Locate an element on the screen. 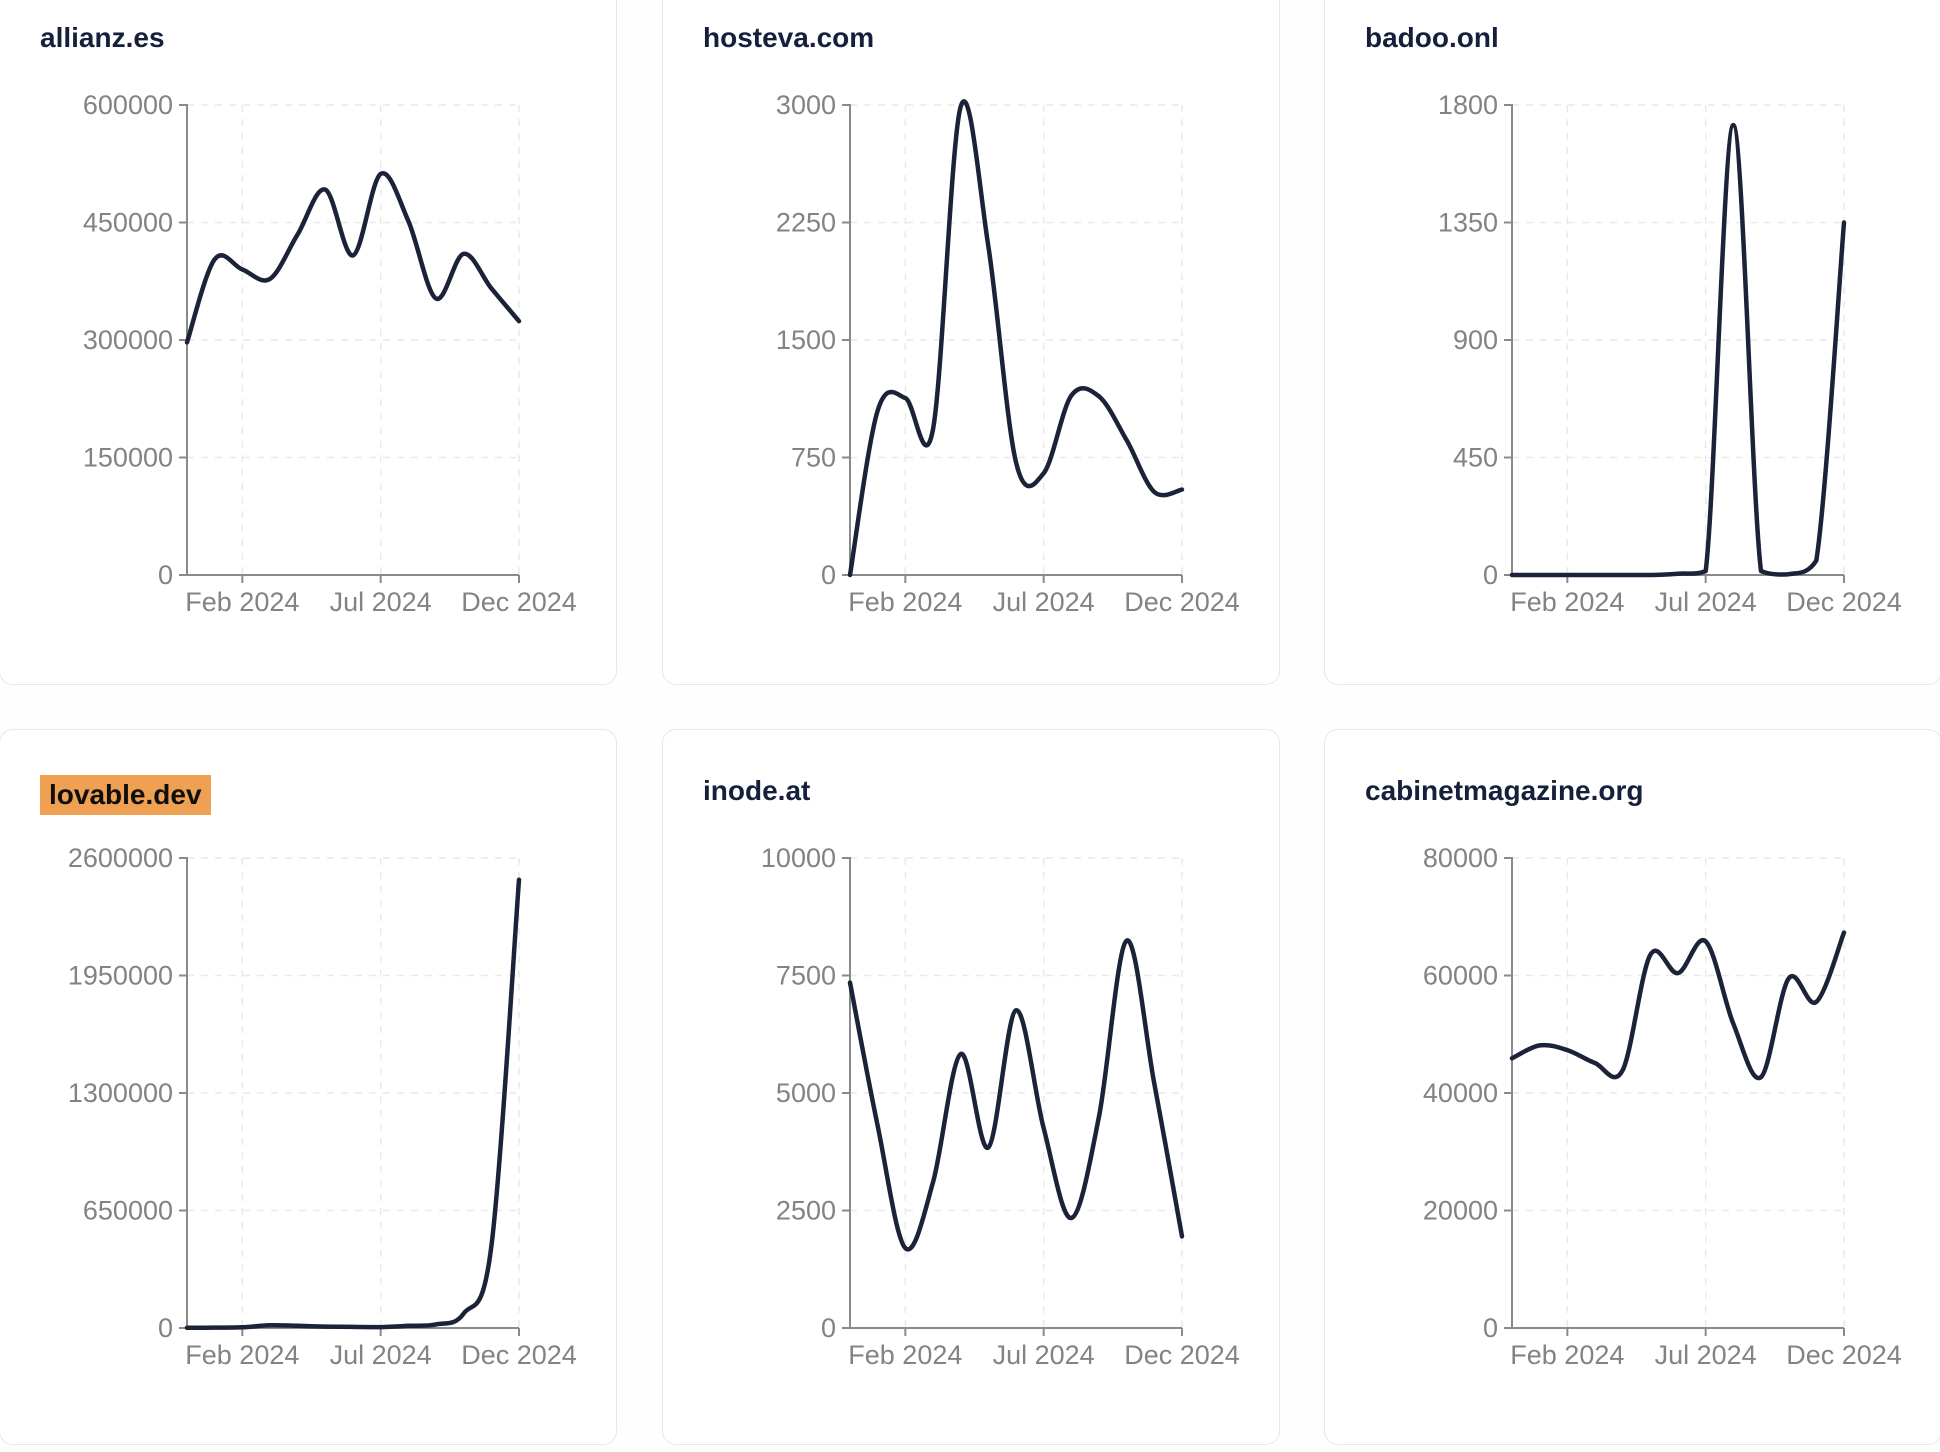 The image size is (1940, 1452). svg-text: 1950000 is located at coordinates (120, 976).